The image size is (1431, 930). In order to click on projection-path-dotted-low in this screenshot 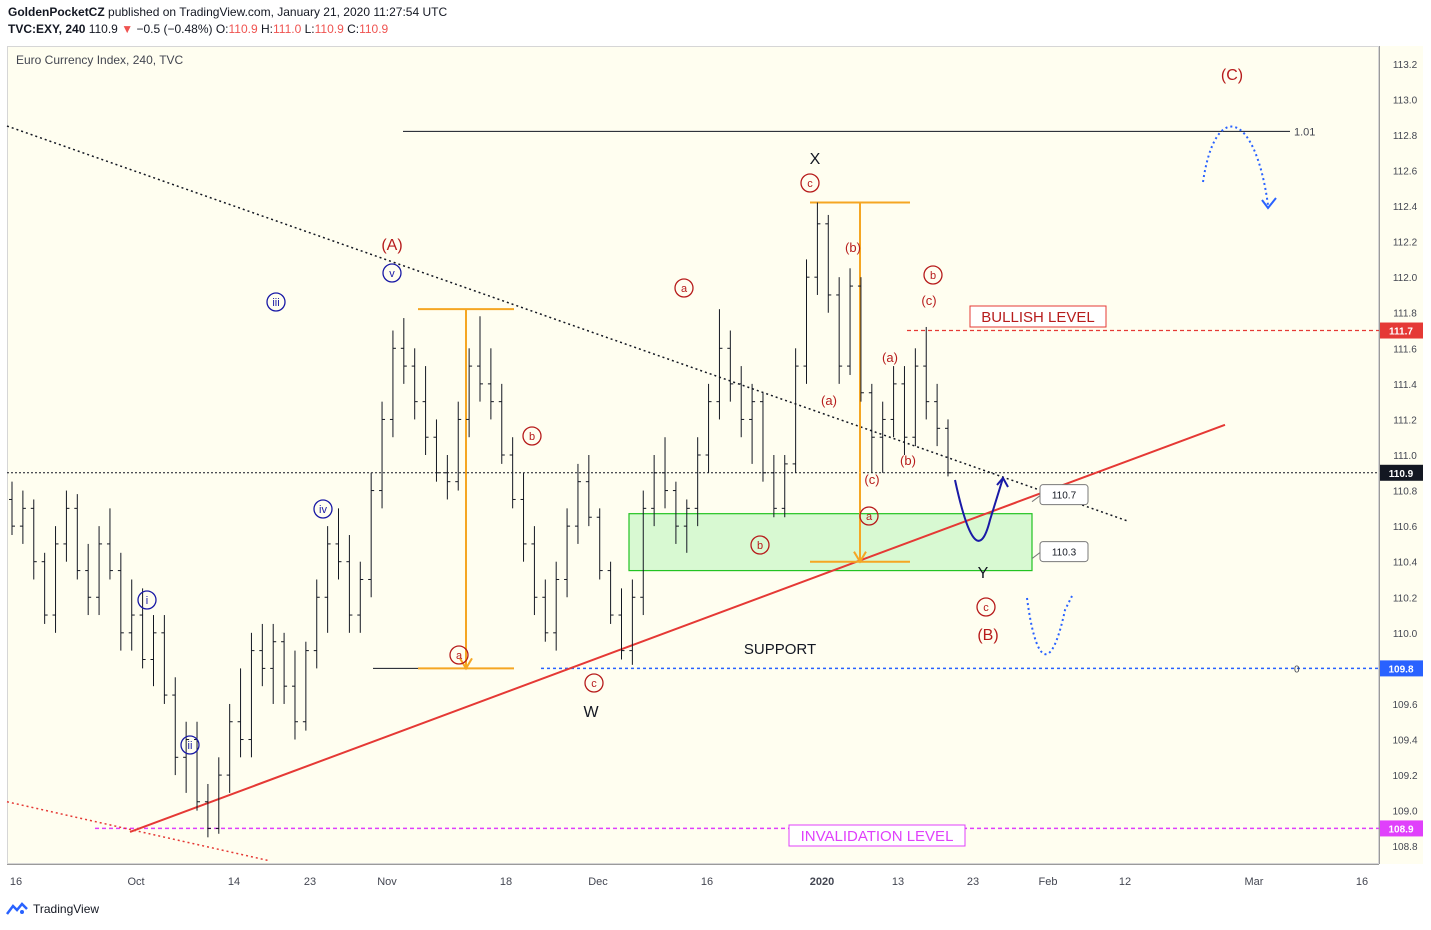, I will do `click(1049, 625)`.